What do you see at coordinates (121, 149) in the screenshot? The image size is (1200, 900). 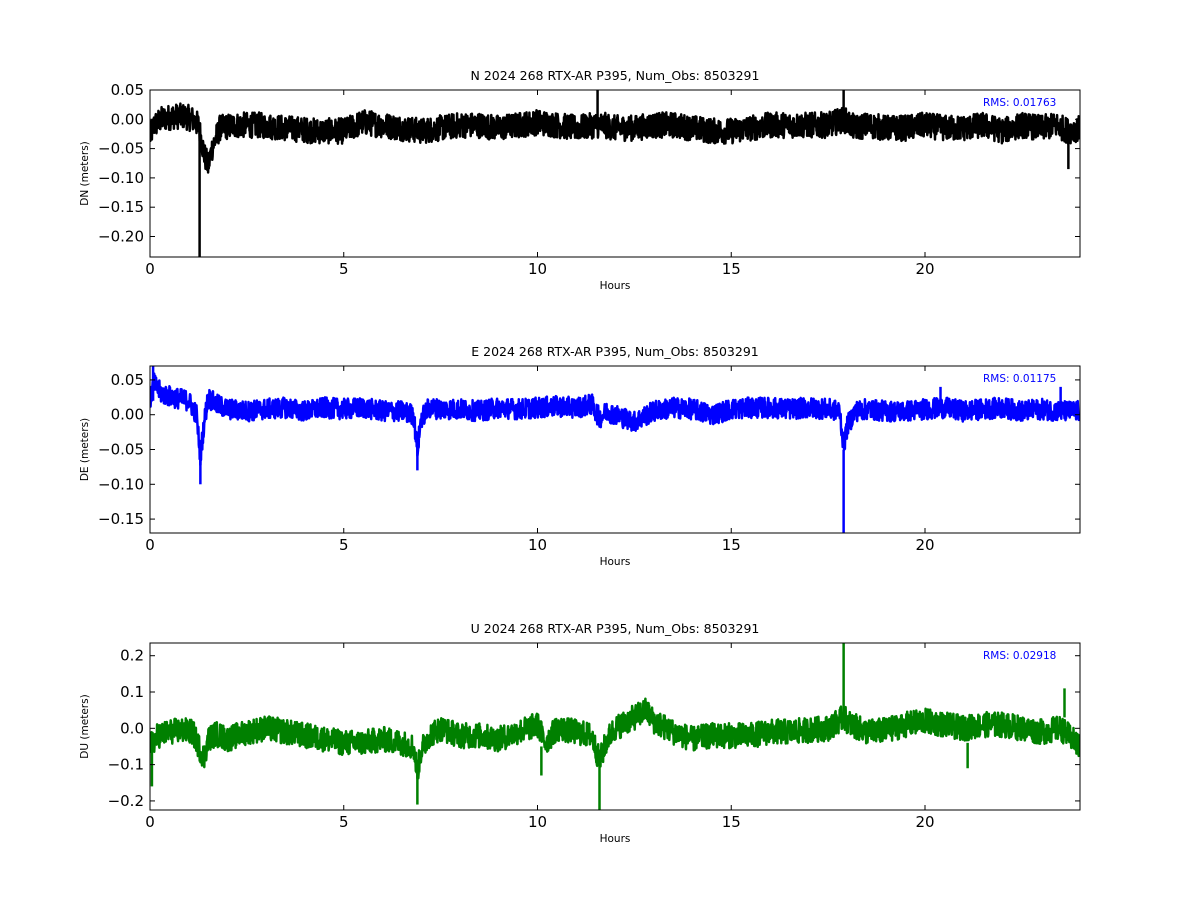 I see `north-ytick-label: −0.05` at bounding box center [121, 149].